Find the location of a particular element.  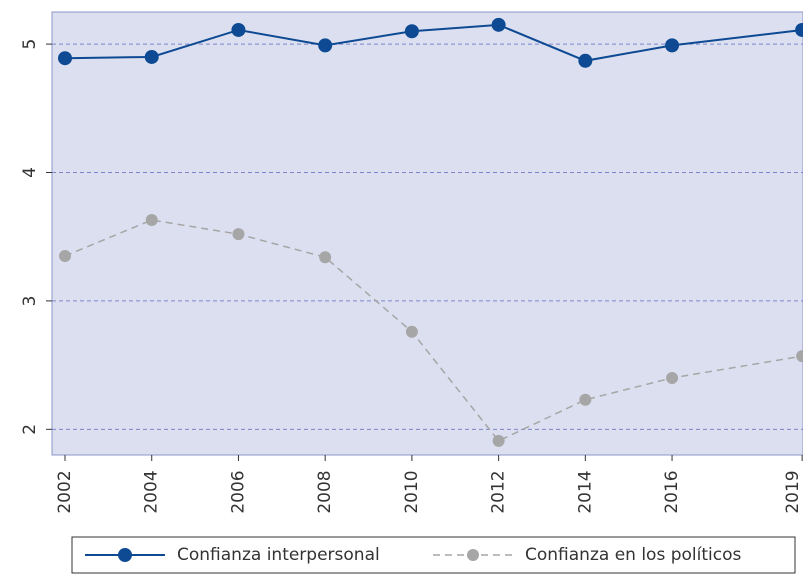

x-tick-label: 2006 is located at coordinates (238, 491).